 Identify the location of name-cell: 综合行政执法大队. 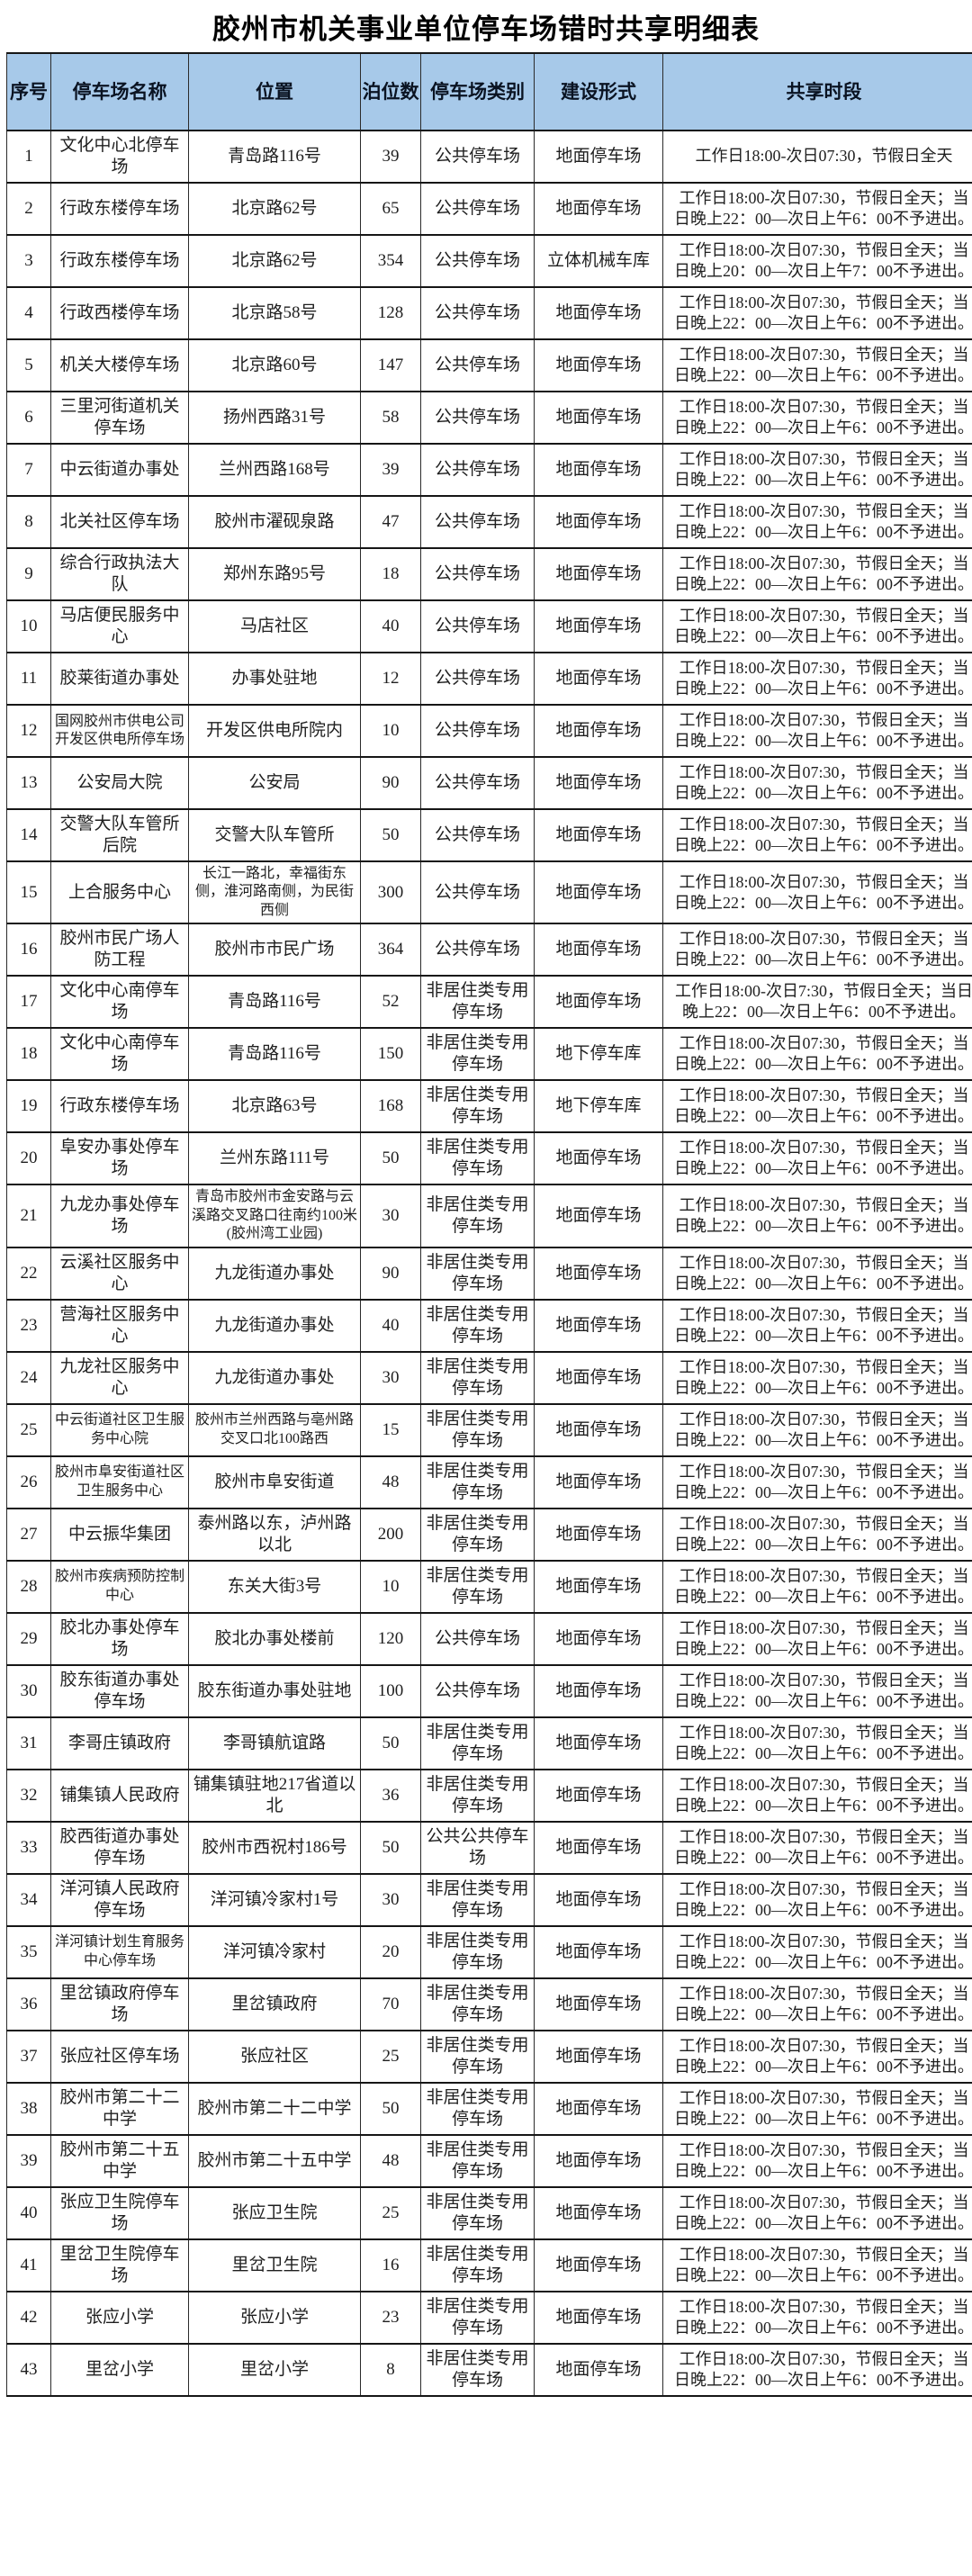
(119, 574).